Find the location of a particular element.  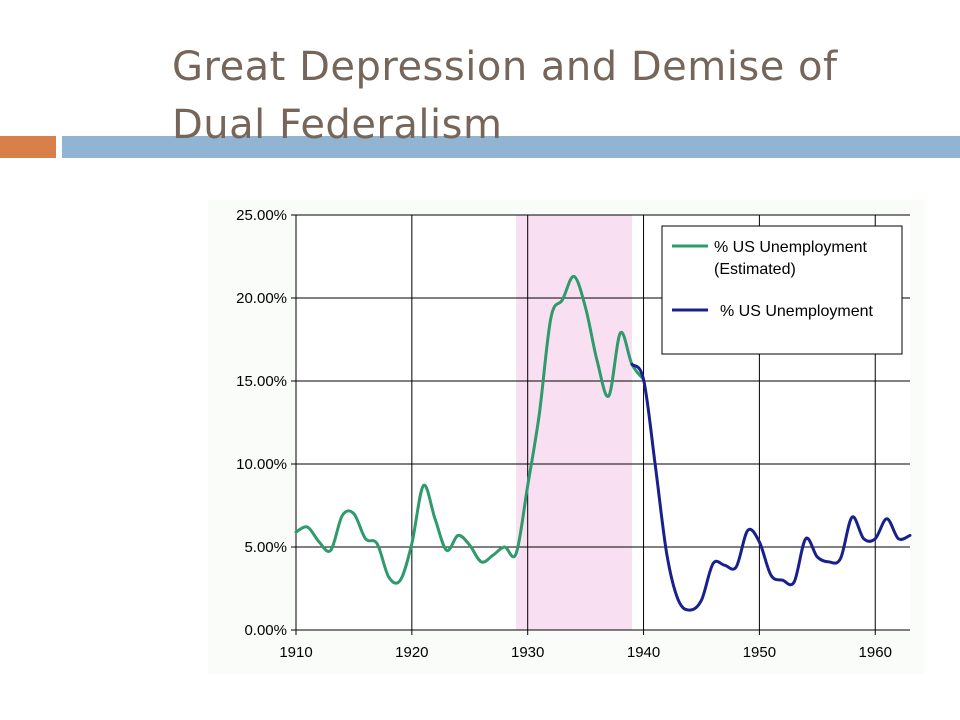

y-tick-label: 5.00% is located at coordinates (265, 547).